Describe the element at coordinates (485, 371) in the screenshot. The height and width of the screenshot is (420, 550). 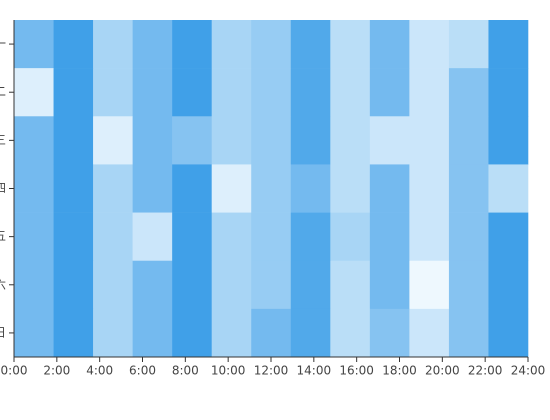
I see `x-tick-label: 22:00` at that location.